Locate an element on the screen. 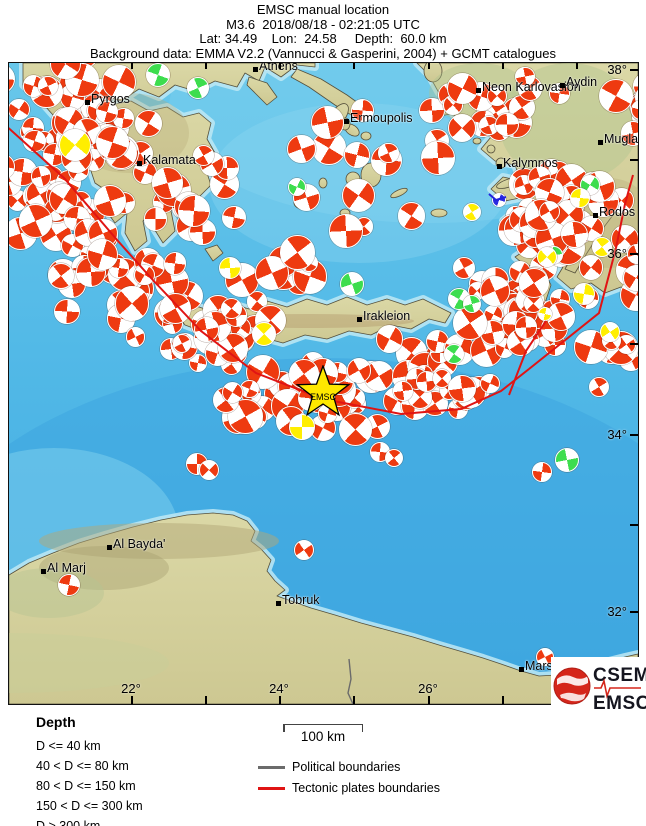 The height and width of the screenshot is (826, 646). city-label-kalymnos: Kalymnos is located at coordinates (530, 163).